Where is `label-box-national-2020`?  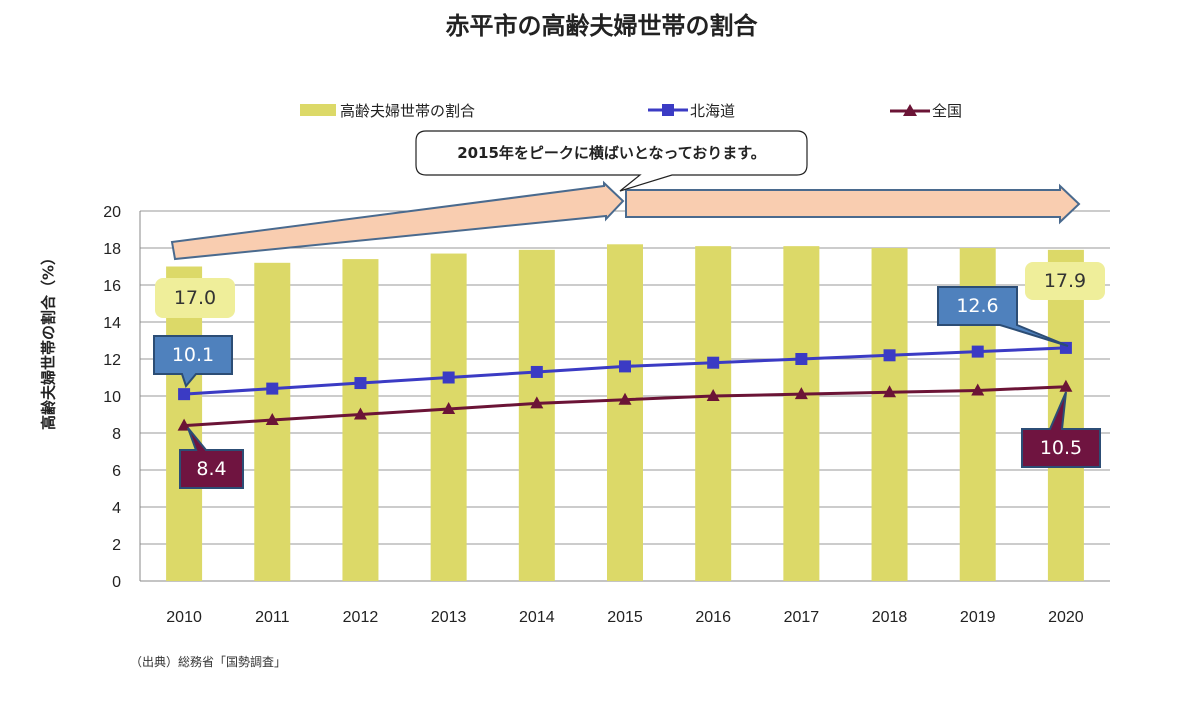
label-box-national-2020 is located at coordinates (1061, 429).